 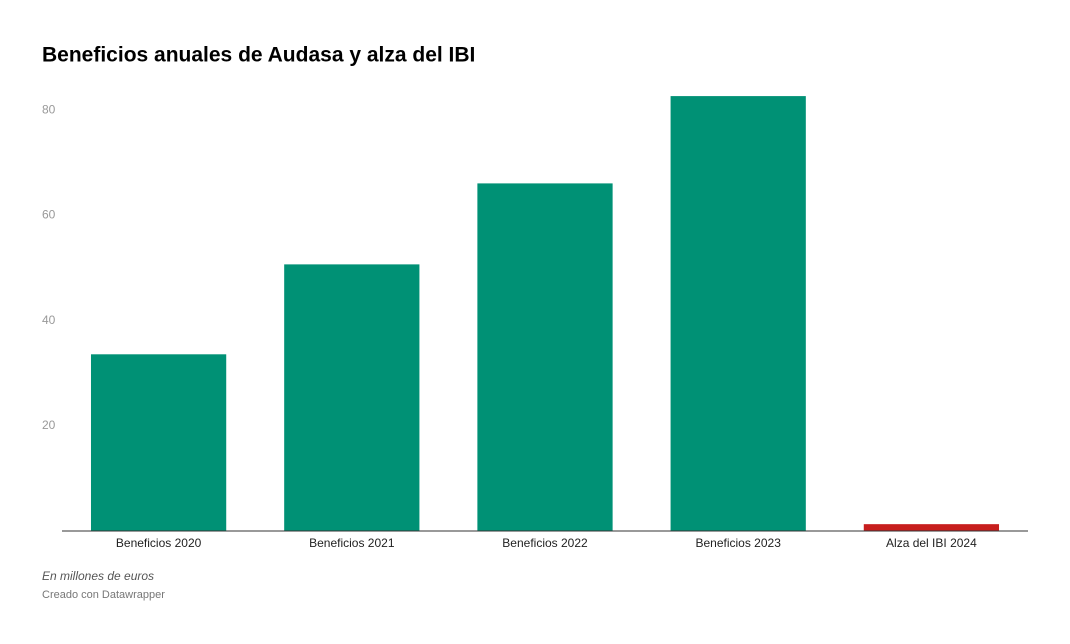 I want to click on y-tick-label: 80, so click(x=49, y=109).